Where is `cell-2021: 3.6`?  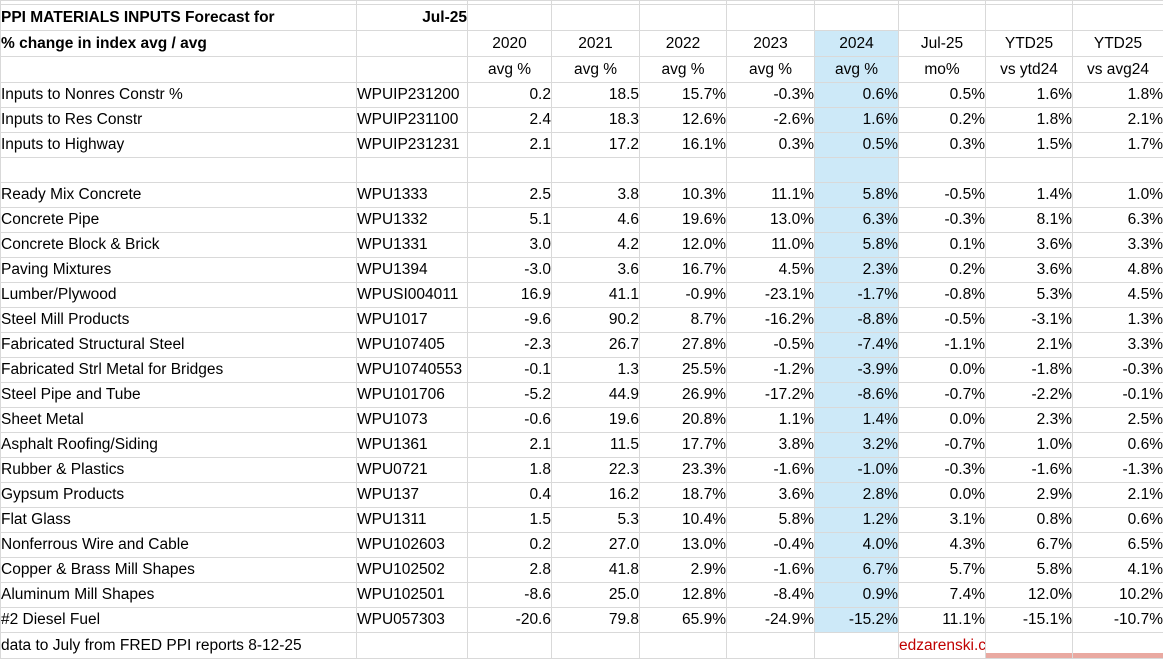
cell-2021: 3.6 is located at coordinates (596, 270).